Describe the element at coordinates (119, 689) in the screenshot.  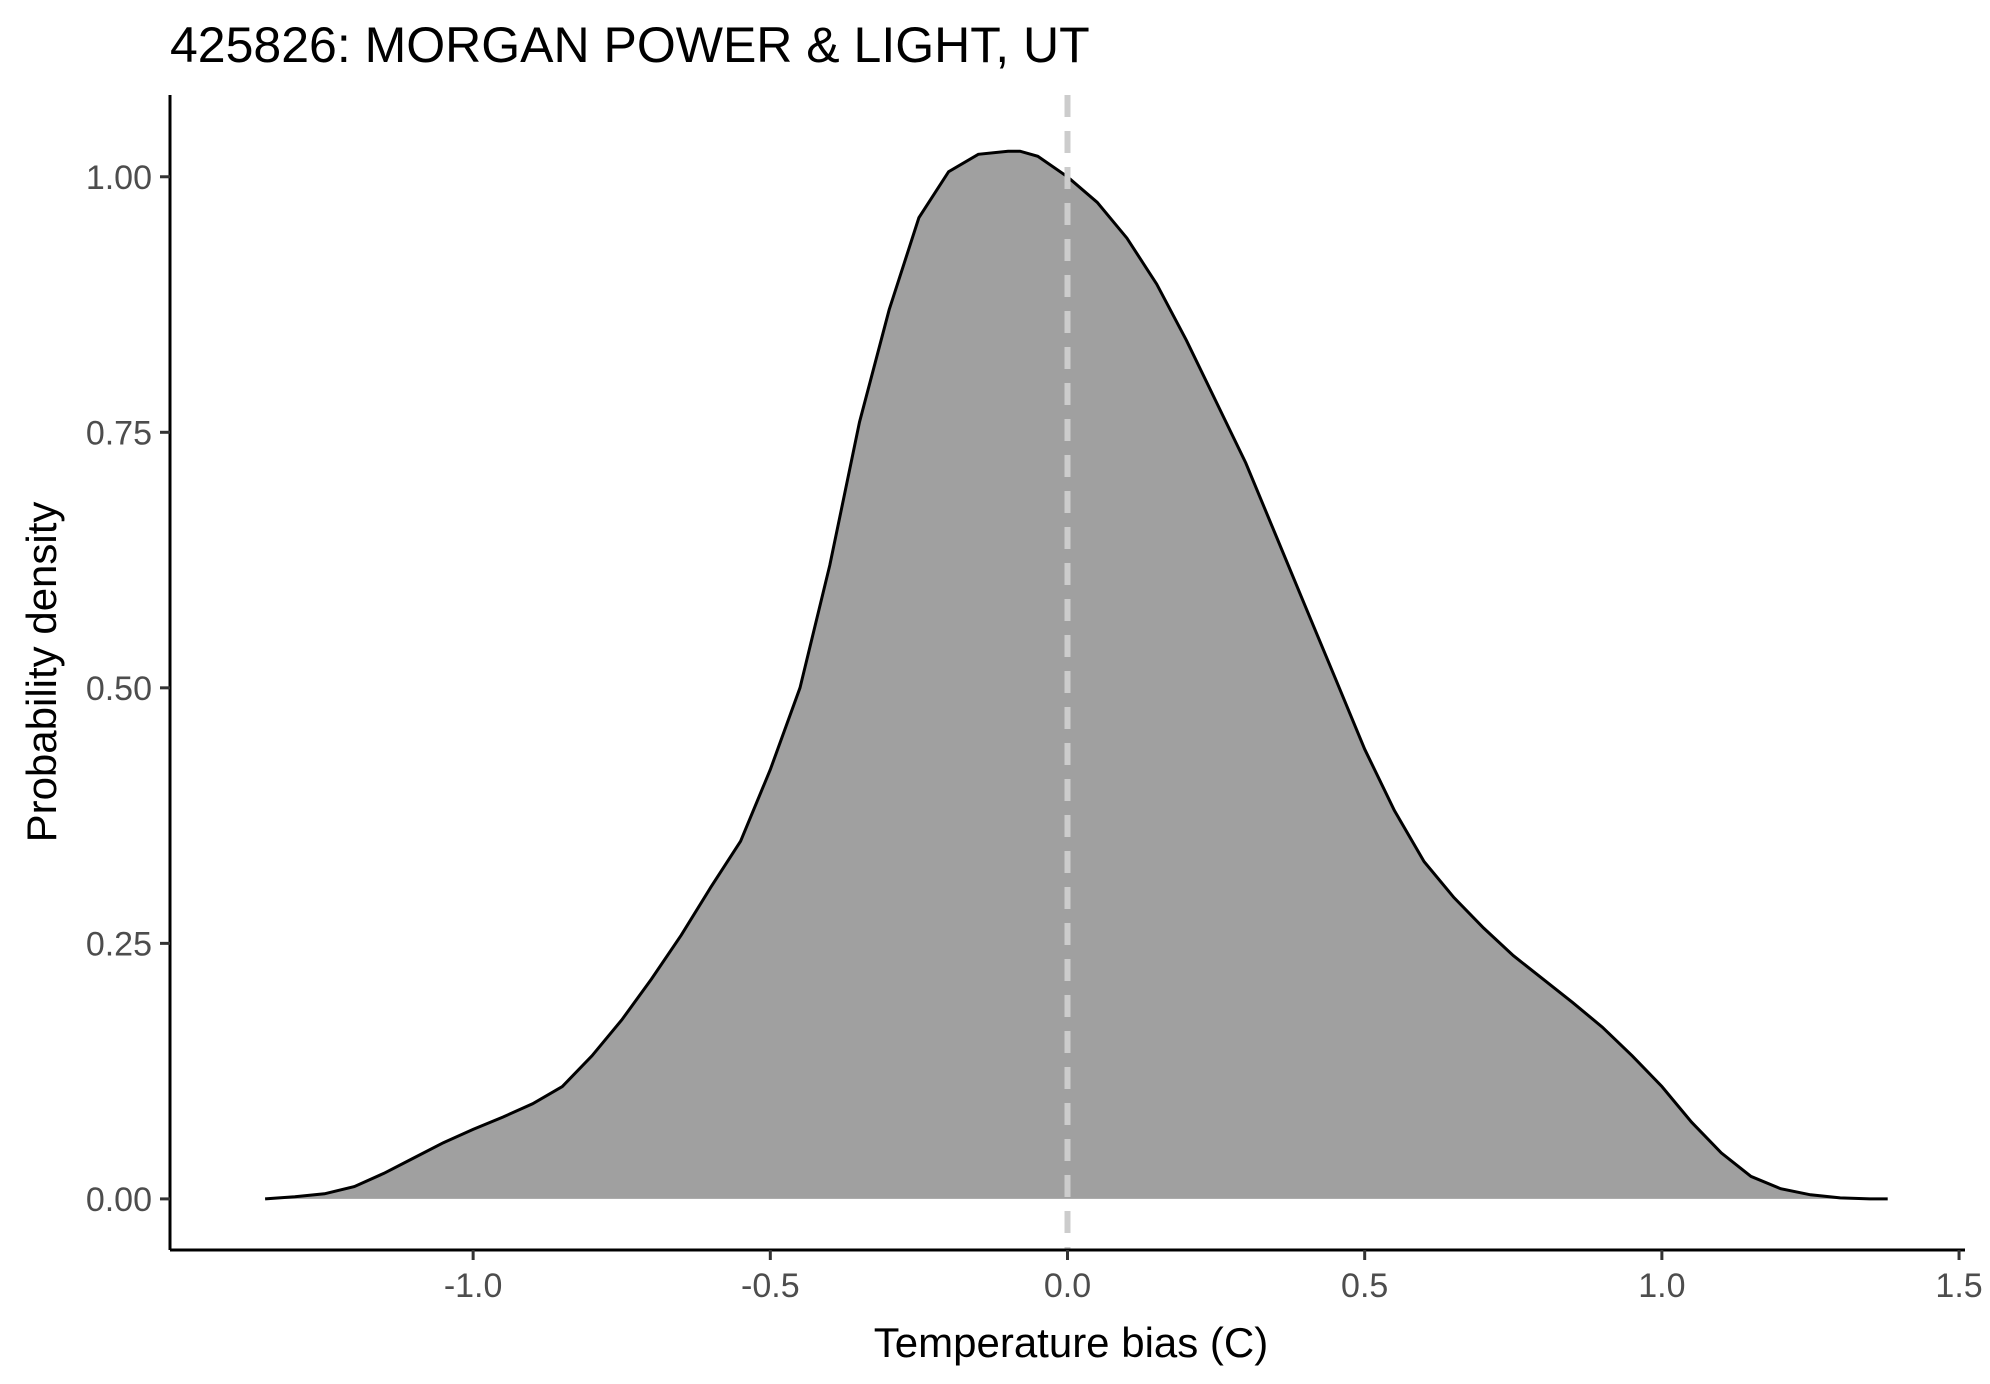
I see `y-tick-label: 0.50` at that location.